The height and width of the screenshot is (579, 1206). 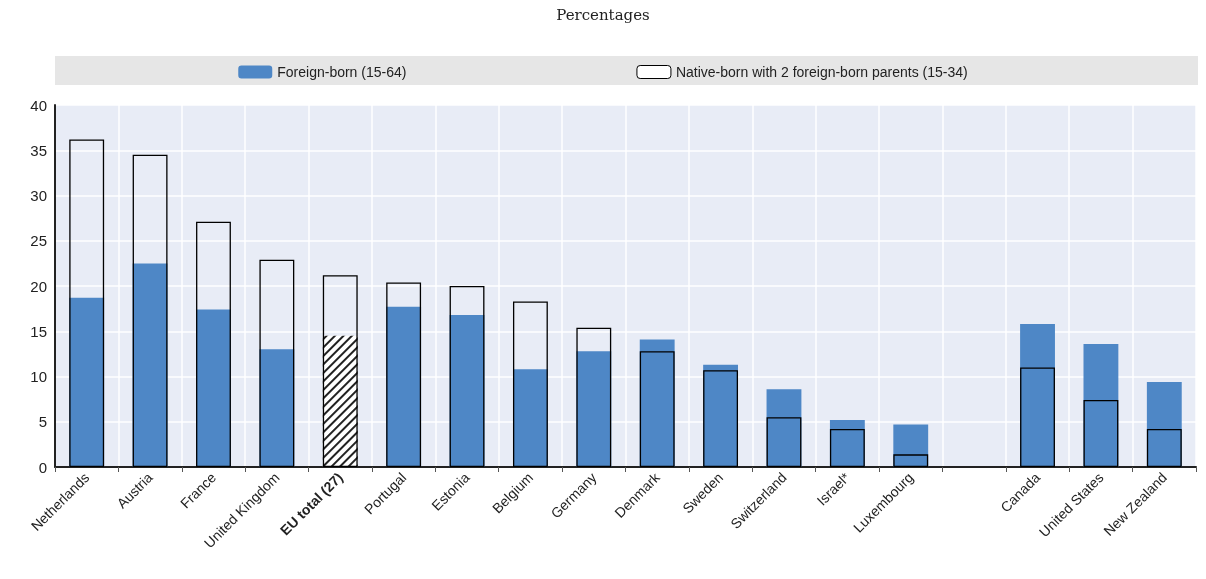 What do you see at coordinates (42, 422) in the screenshot?
I see `y-tick-label: 5` at bounding box center [42, 422].